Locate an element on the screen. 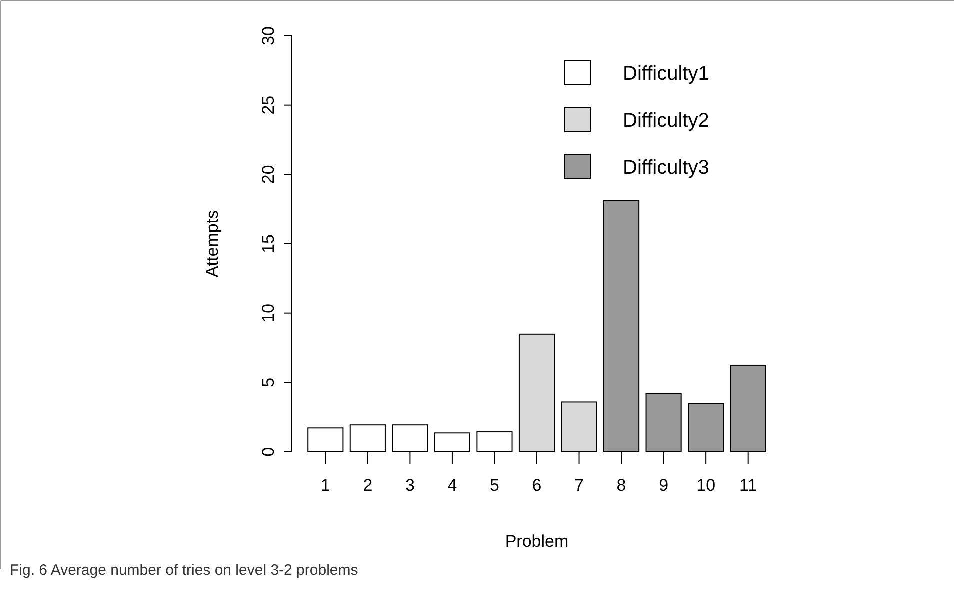  y-tick-label: 5 is located at coordinates (268, 383).